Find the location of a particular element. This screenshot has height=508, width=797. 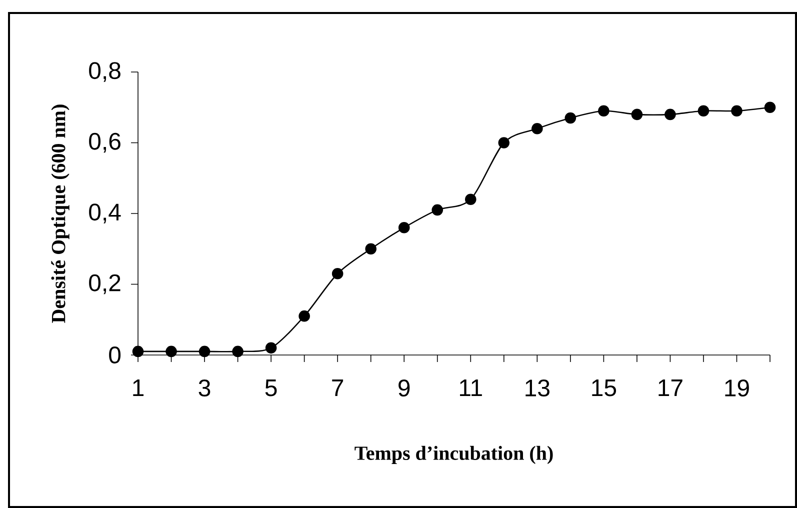

y-tick-label: 0,2 is located at coordinates (104, 284).